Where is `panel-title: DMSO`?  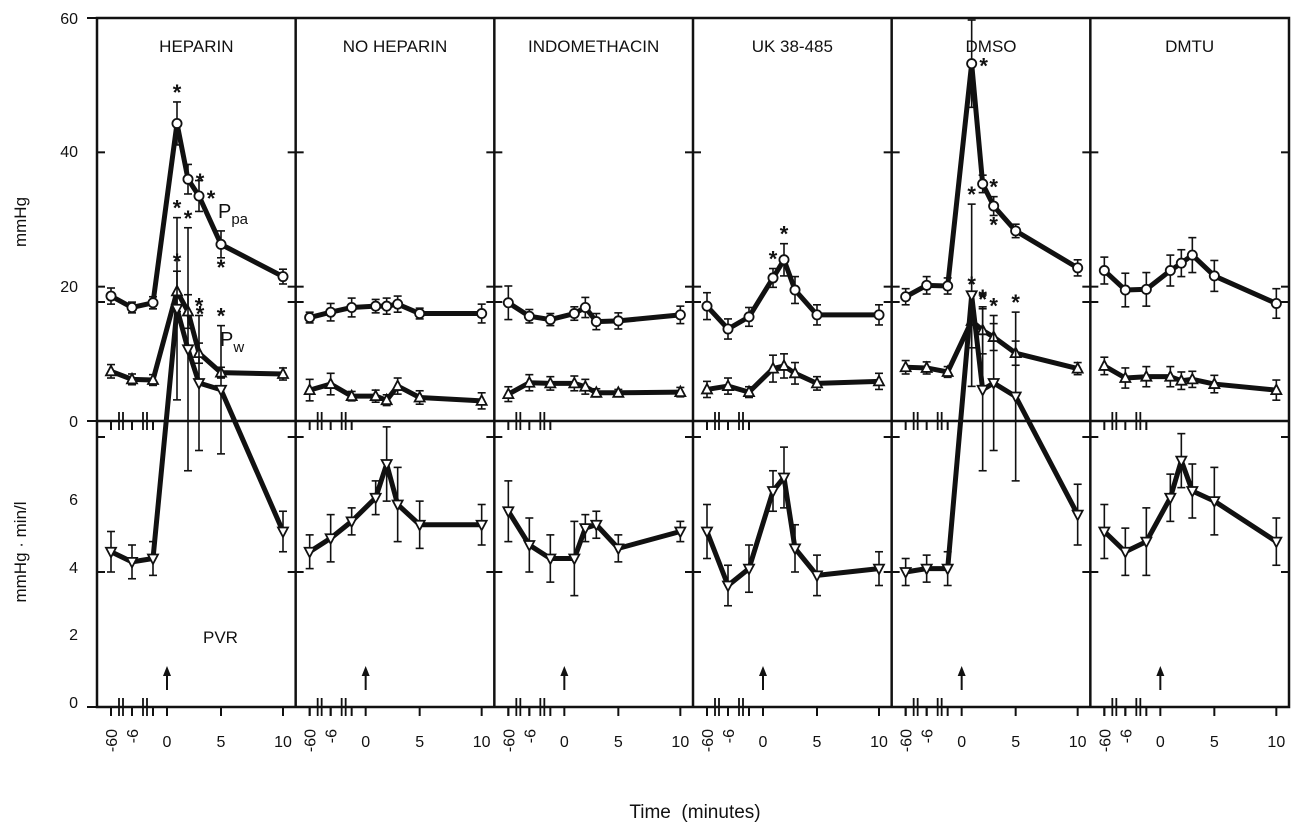
panel-title: DMSO is located at coordinates (991, 46).